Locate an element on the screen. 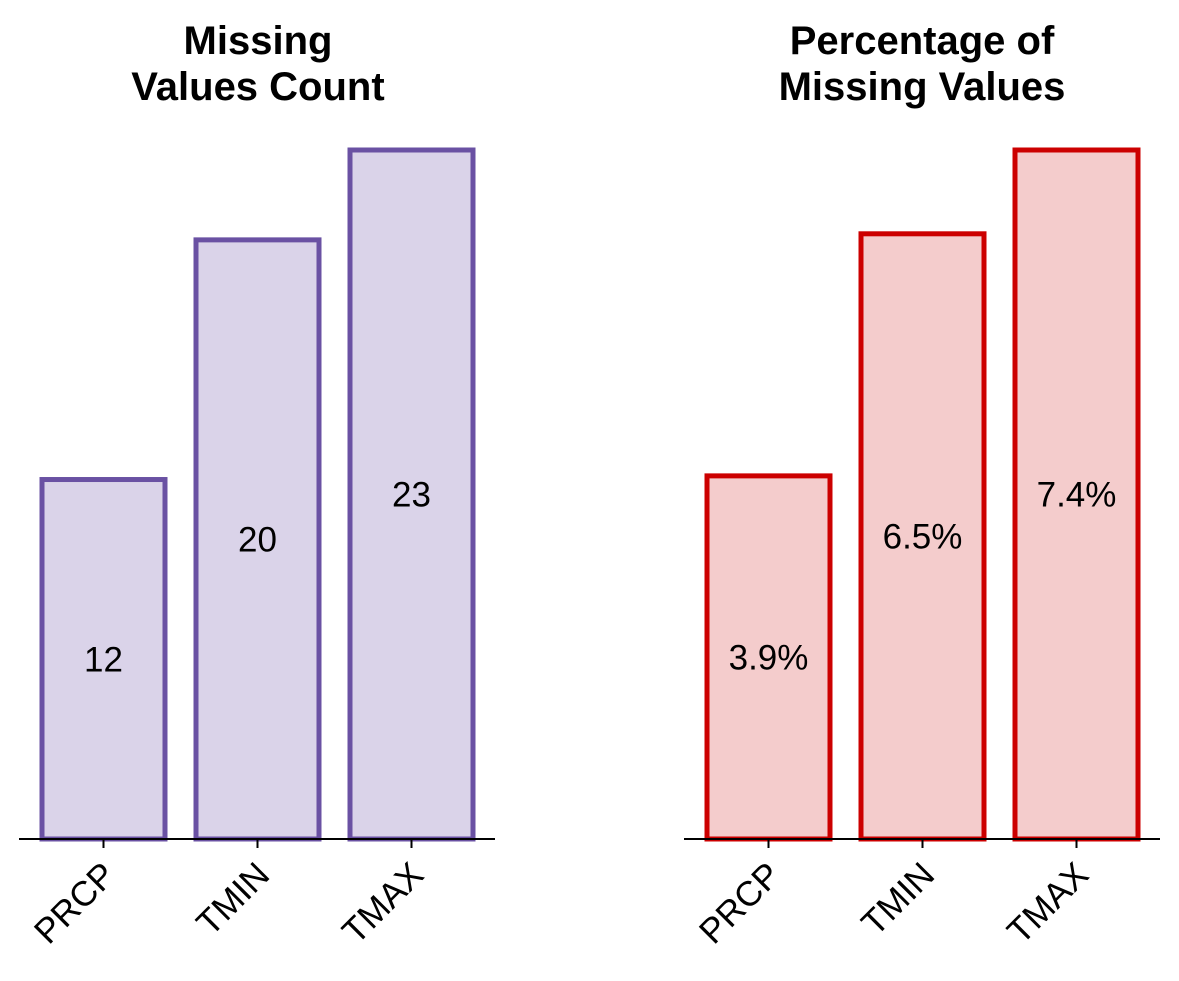 This screenshot has width=1179, height=981. bar-value-label: 20 is located at coordinates (257, 539).